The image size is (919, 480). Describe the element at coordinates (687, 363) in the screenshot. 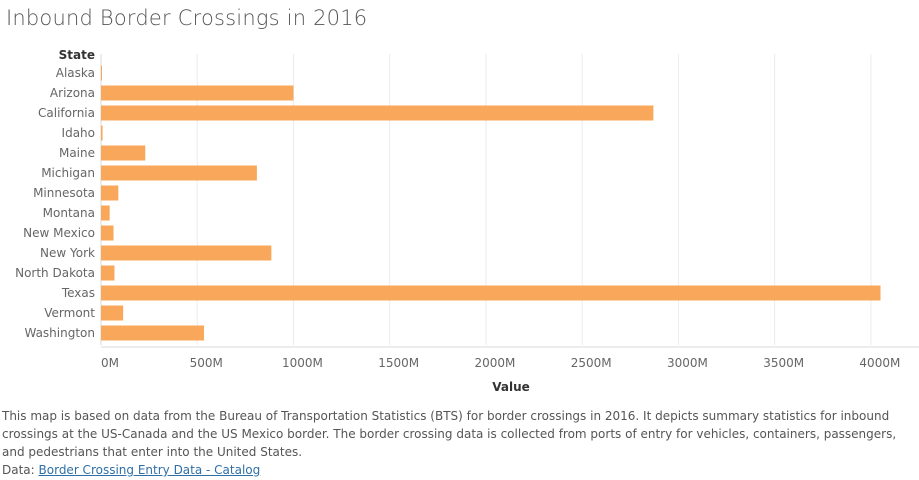

I see `x-tick-label: 3000M` at that location.